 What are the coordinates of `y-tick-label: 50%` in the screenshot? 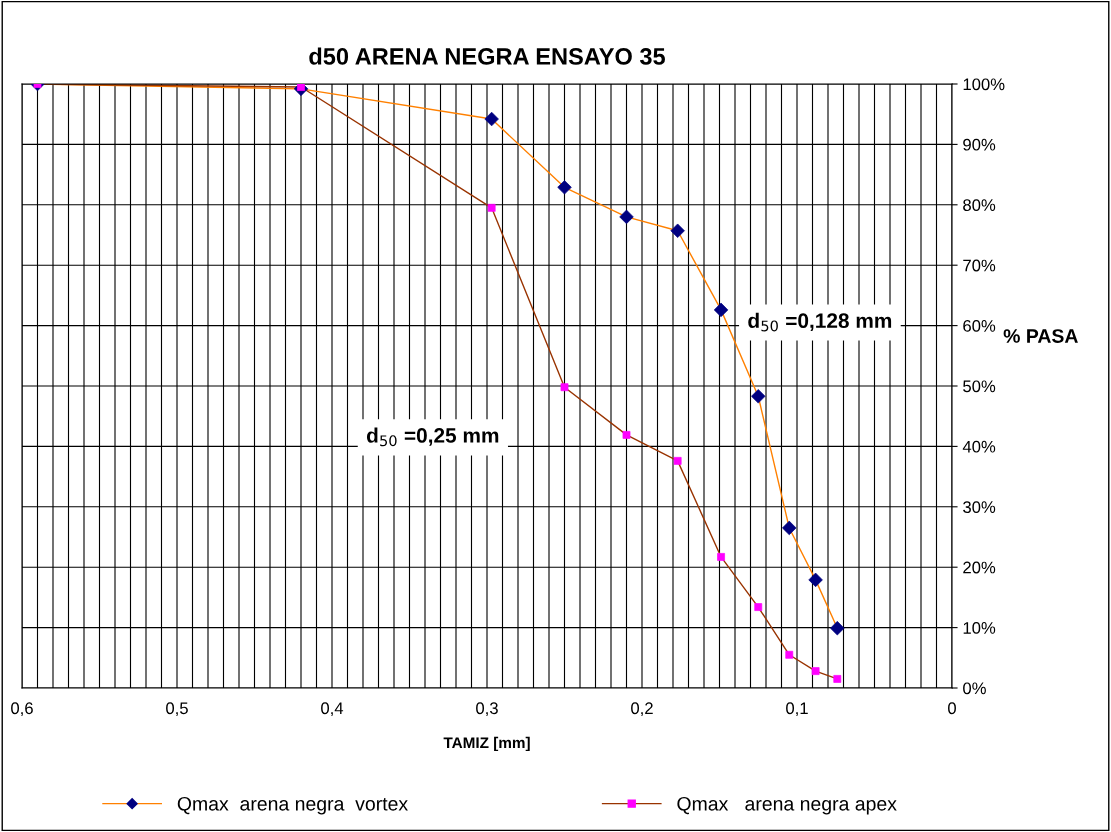 It's located at (979, 386).